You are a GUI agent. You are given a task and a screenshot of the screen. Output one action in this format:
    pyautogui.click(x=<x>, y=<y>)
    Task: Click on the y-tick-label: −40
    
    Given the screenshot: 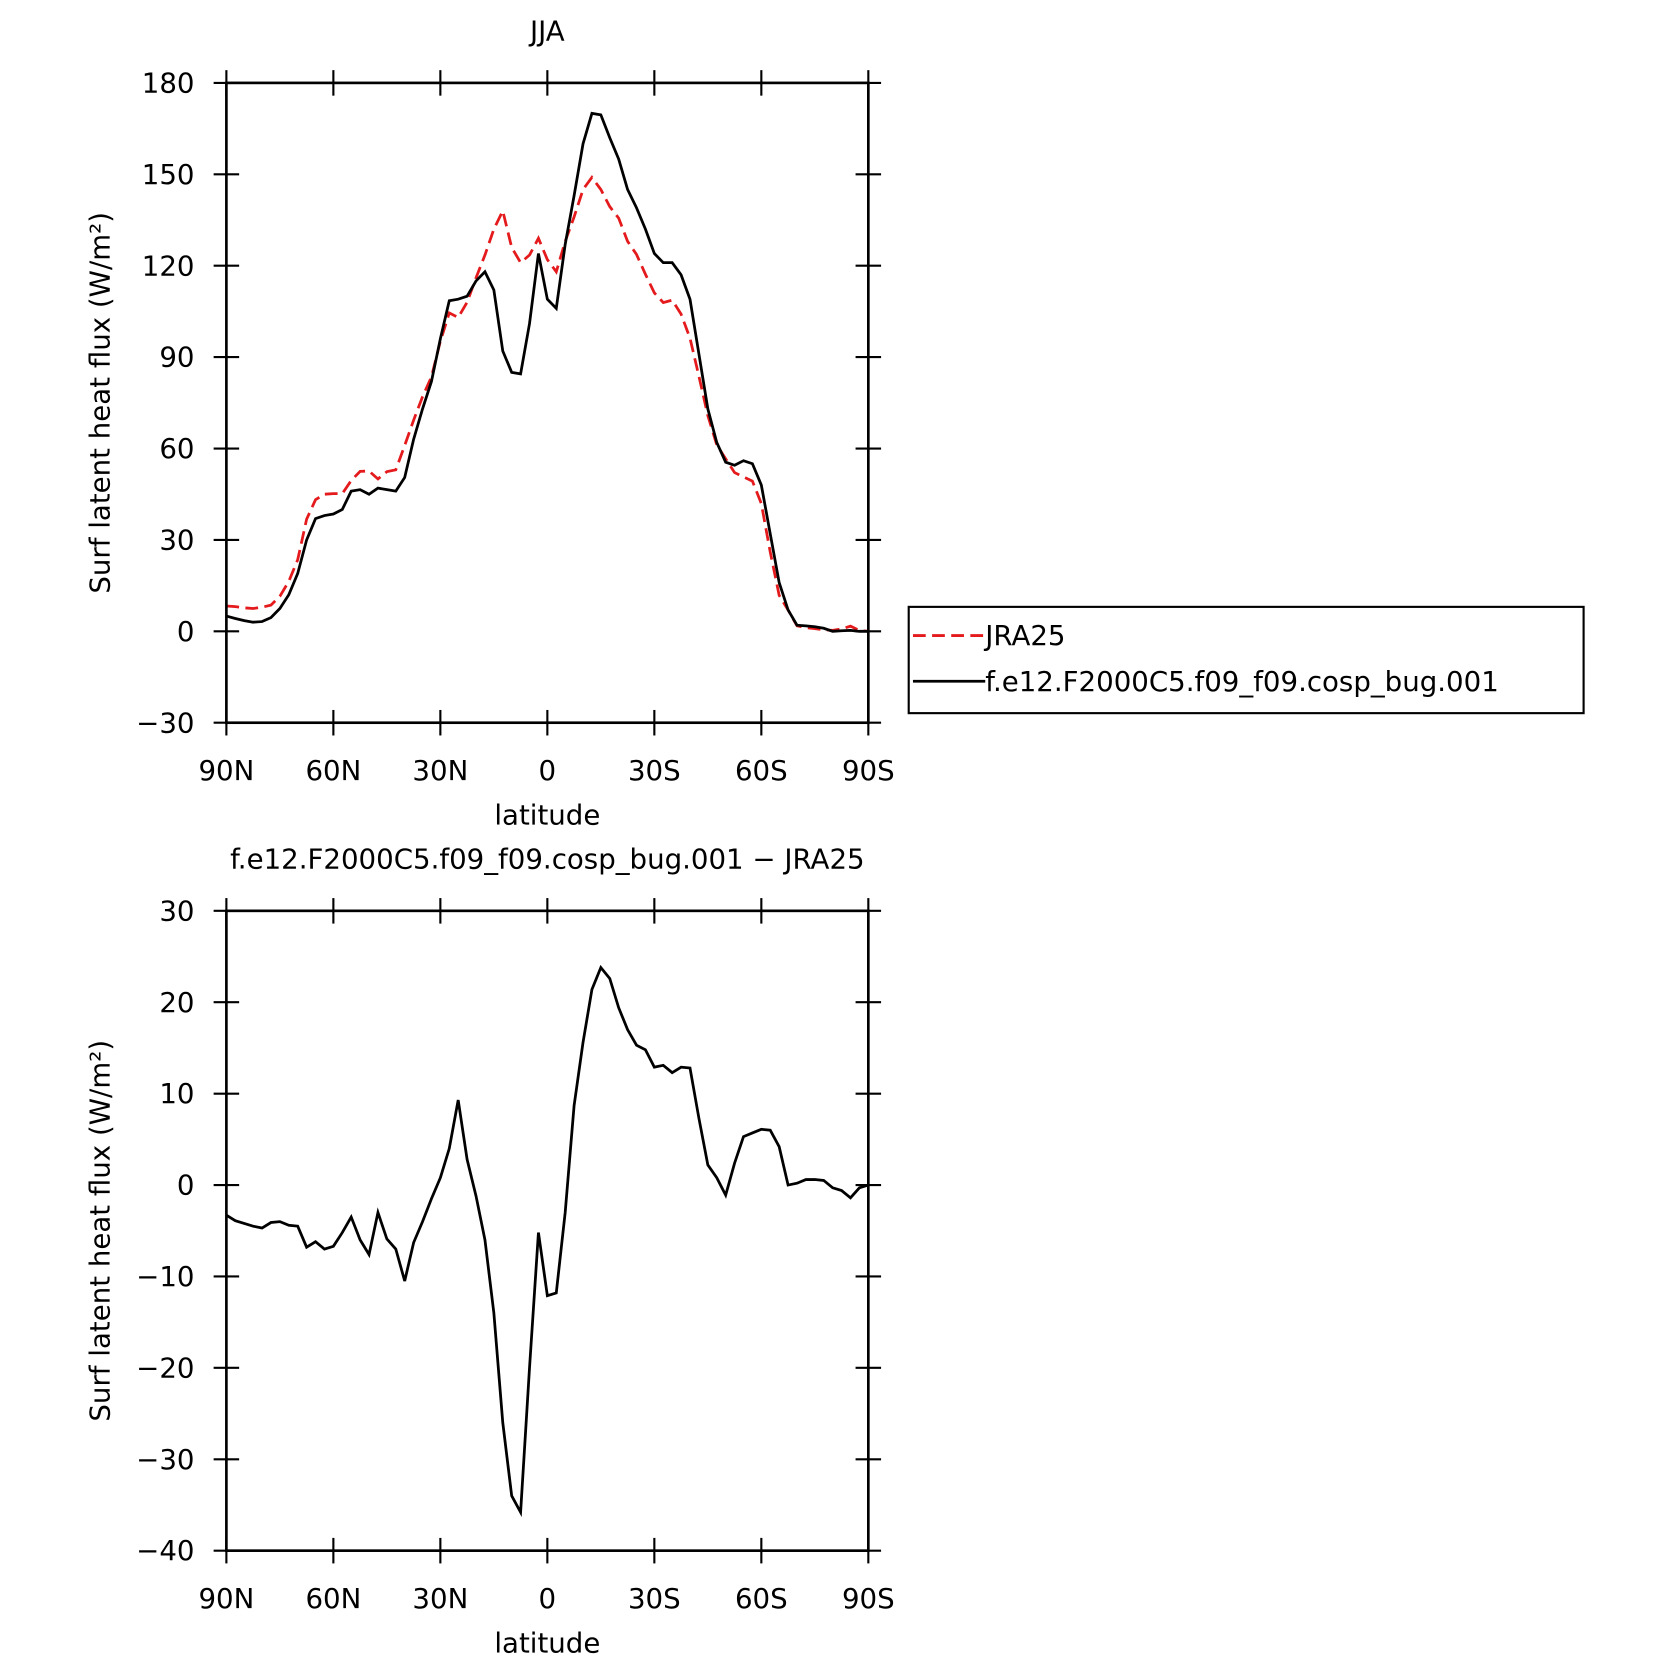 What is the action you would take?
    pyautogui.click(x=165, y=1550)
    